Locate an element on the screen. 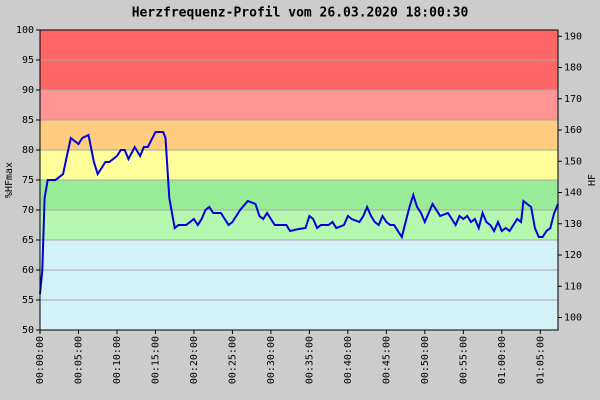 This screenshot has height=400, width=600. y-tick-label: 60 is located at coordinates (28, 270).